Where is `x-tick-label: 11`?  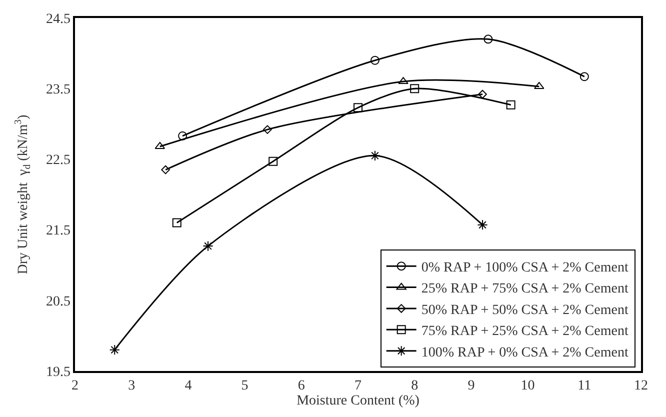 x-tick-label: 11 is located at coordinates (585, 386).